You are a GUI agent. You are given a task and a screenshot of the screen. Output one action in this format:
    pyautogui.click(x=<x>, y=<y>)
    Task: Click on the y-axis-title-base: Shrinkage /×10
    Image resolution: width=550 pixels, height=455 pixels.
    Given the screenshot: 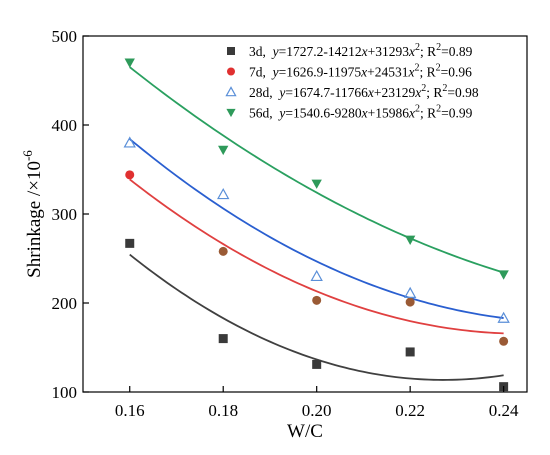 What is the action you would take?
    pyautogui.click(x=34, y=219)
    